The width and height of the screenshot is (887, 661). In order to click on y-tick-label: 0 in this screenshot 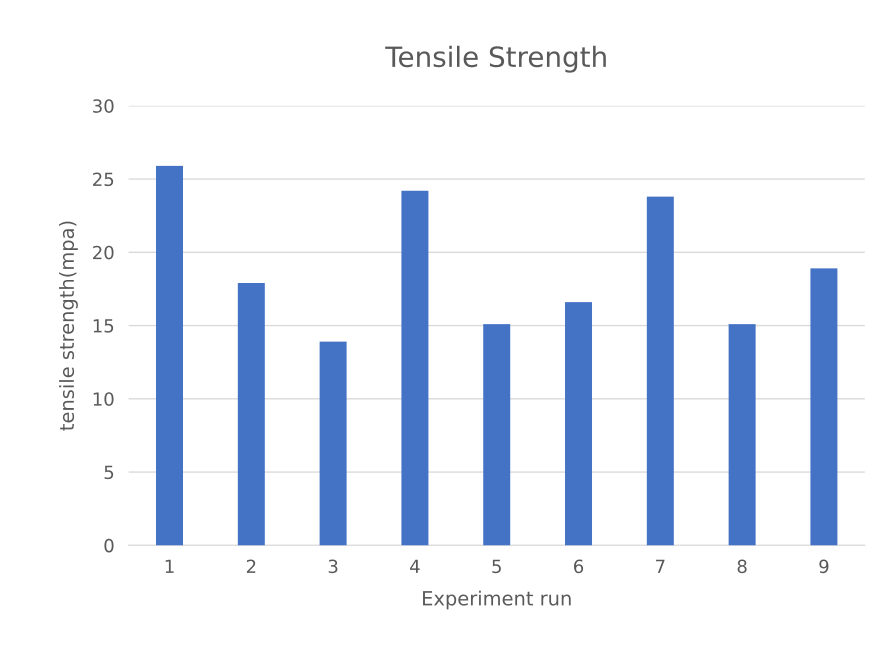, I will do `click(109, 545)`.